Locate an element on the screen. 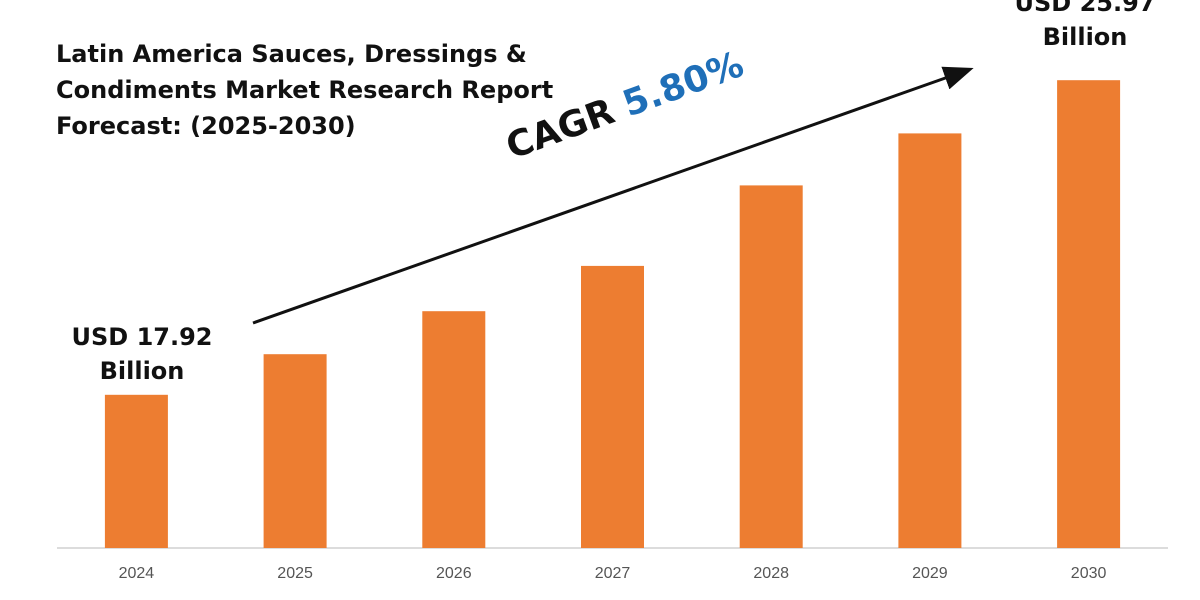  x-tick-label: 2028 is located at coordinates (771, 573).